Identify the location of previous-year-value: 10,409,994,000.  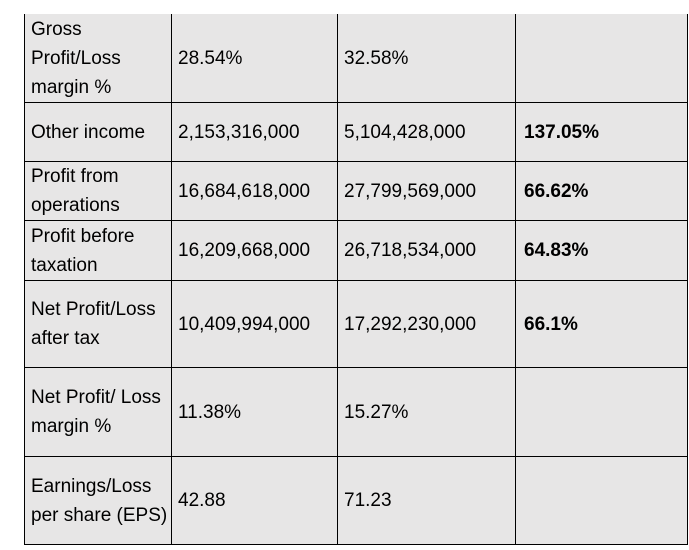
(254, 324).